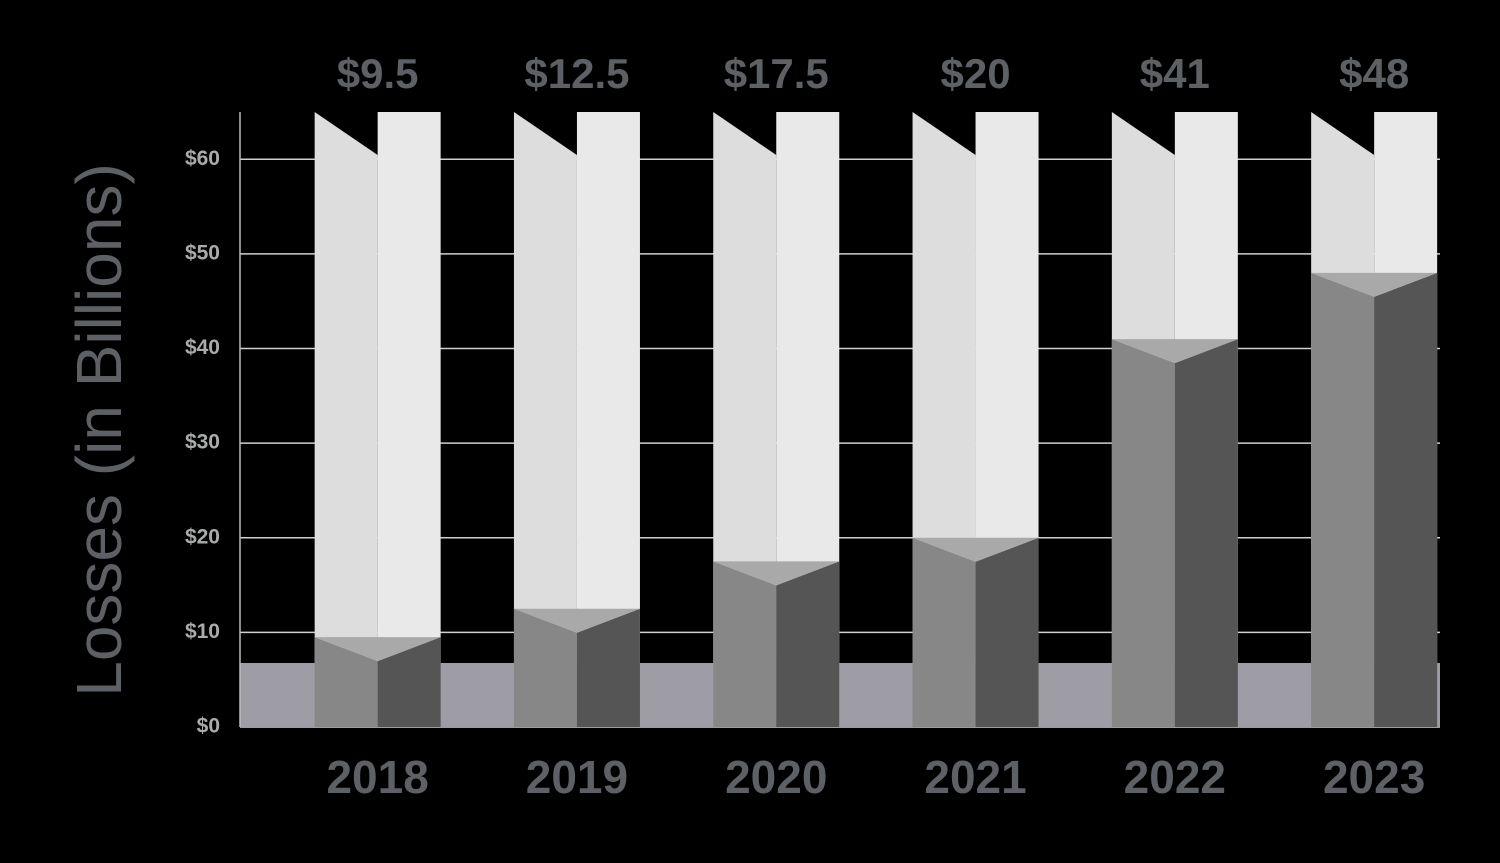 The height and width of the screenshot is (863, 1500). What do you see at coordinates (378, 73) in the screenshot?
I see `value-label: $9.5` at bounding box center [378, 73].